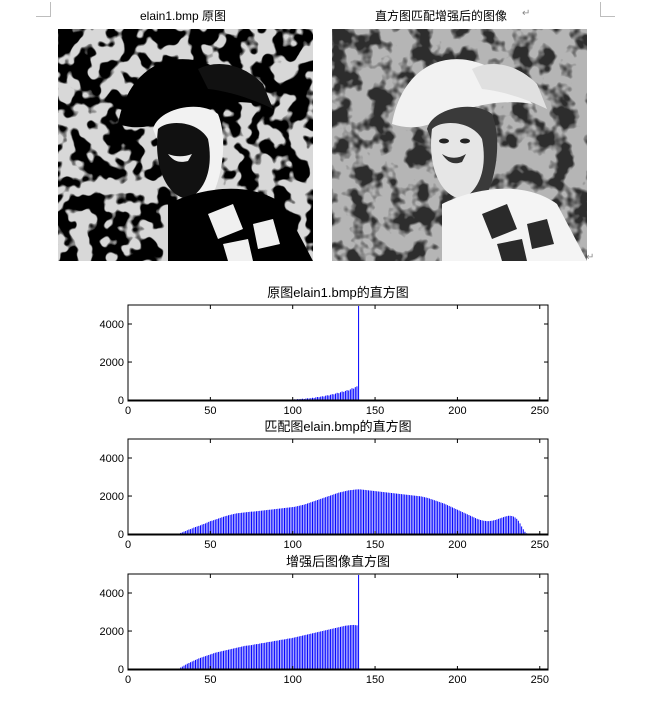  I want to click on page-corner-mark-left, so click(43, 9).